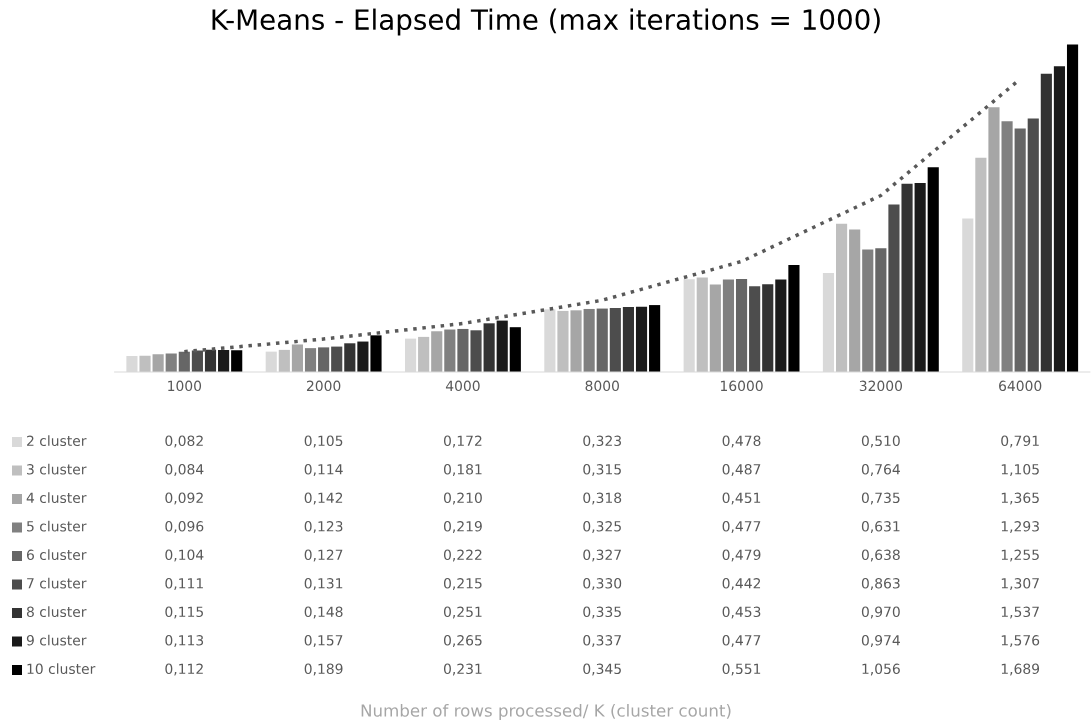 The image size is (1092, 727). What do you see at coordinates (462, 498) in the screenshot?
I see `data-label: 0,210` at bounding box center [462, 498].